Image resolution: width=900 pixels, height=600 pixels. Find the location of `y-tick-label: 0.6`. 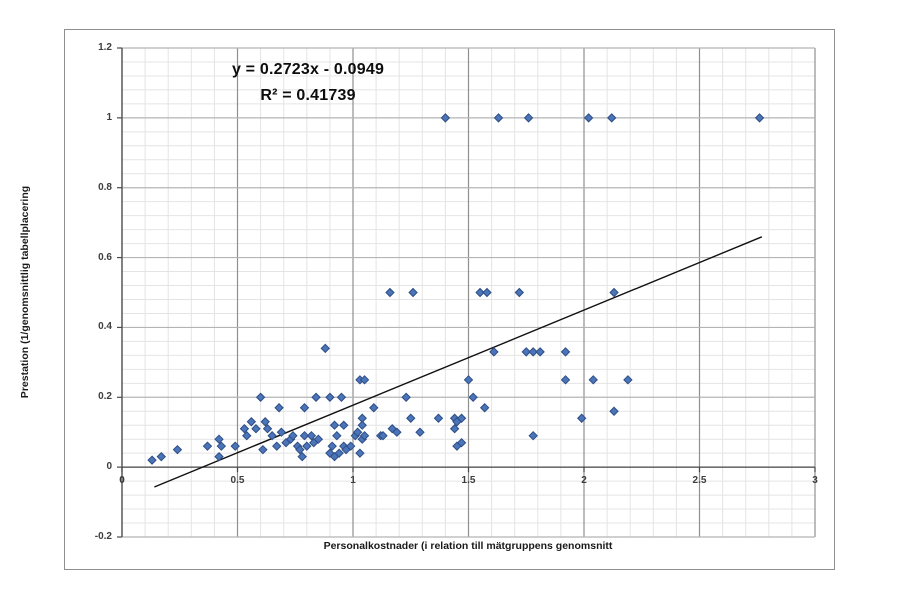

y-tick-label: 0.6 is located at coordinates (105, 257).